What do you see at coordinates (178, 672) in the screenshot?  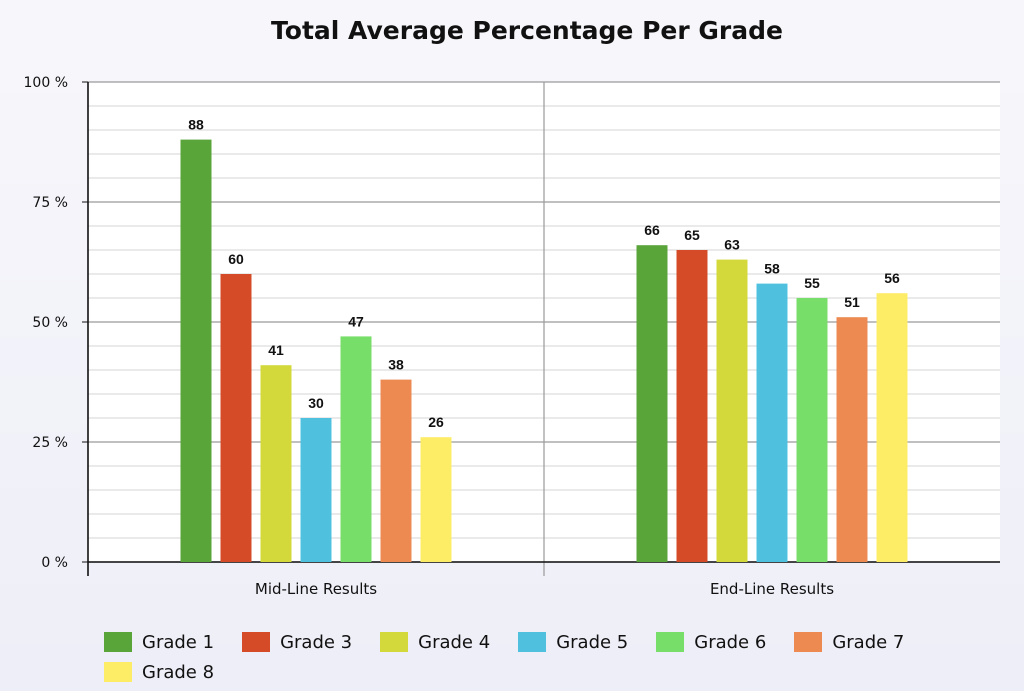 I see `legend-label: Grade 8` at bounding box center [178, 672].